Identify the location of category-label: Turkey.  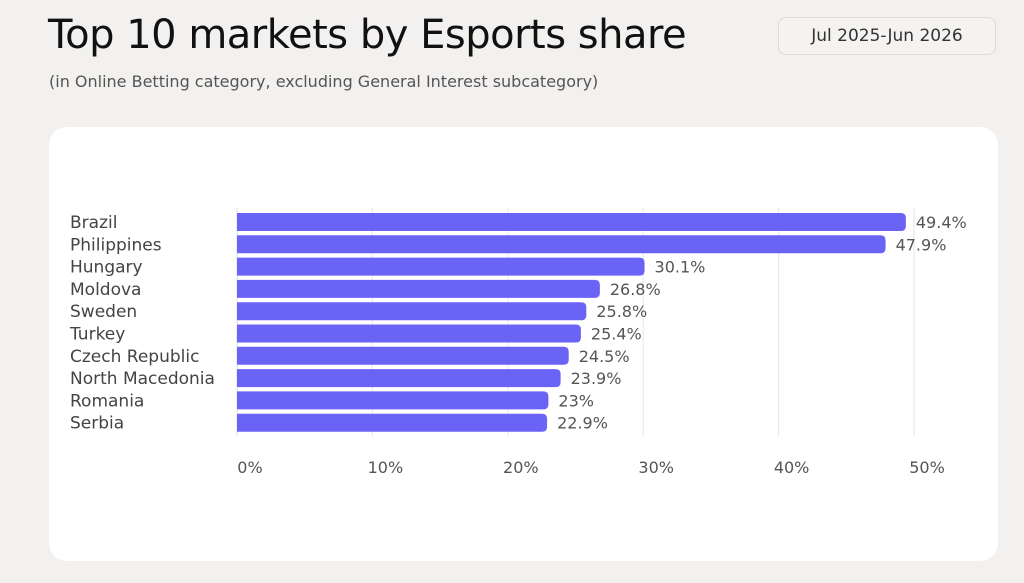
(97, 335).